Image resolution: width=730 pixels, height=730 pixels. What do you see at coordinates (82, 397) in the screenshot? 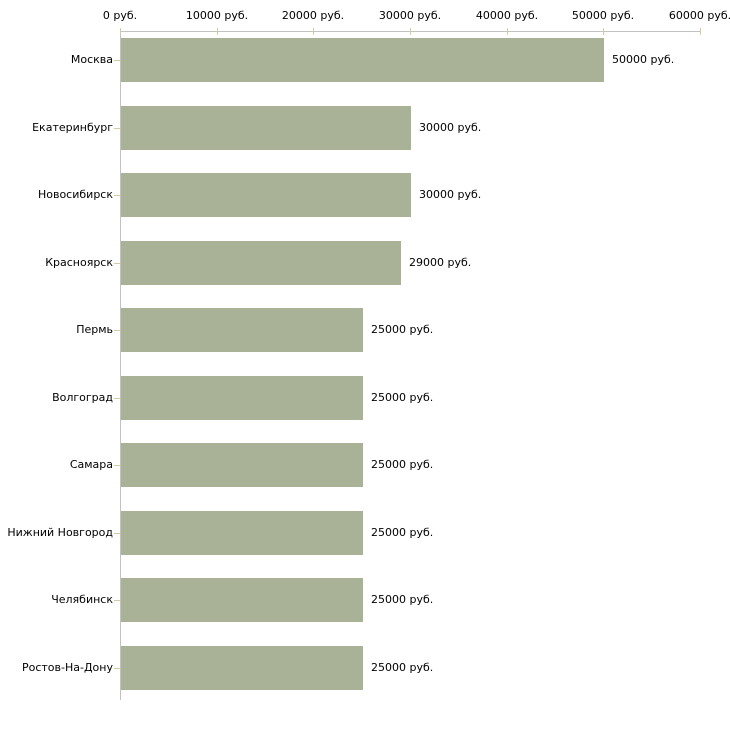
I see `category-label: Волгоград` at bounding box center [82, 397].